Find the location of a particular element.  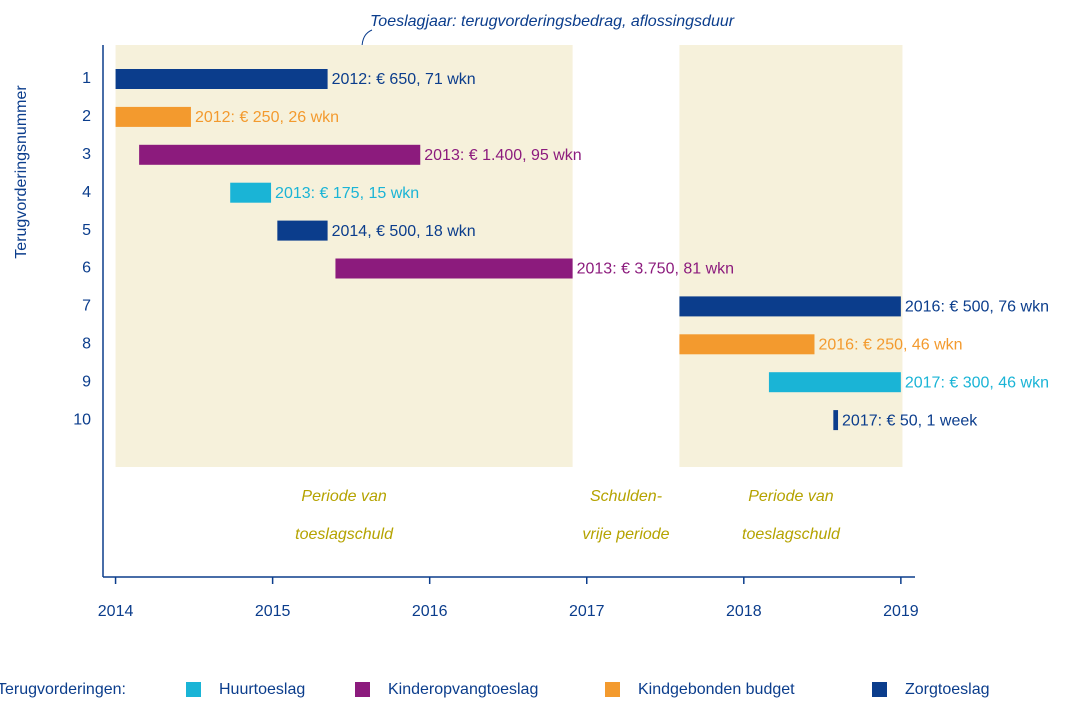

bar-label: 2013: € 3.750, 81 wkn is located at coordinates (655, 269).